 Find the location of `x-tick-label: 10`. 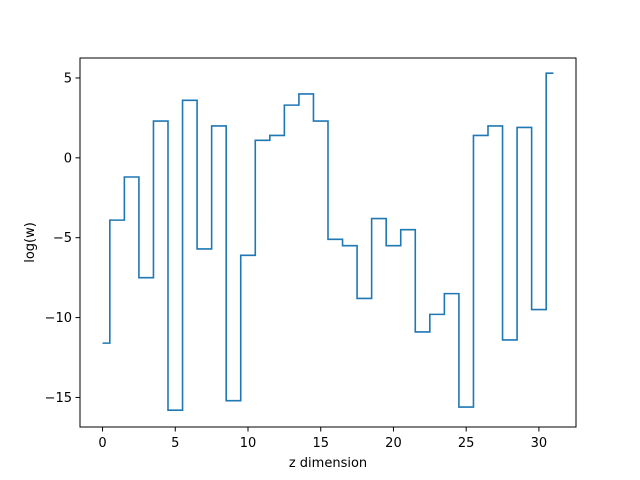

x-tick-label: 10 is located at coordinates (248, 443).